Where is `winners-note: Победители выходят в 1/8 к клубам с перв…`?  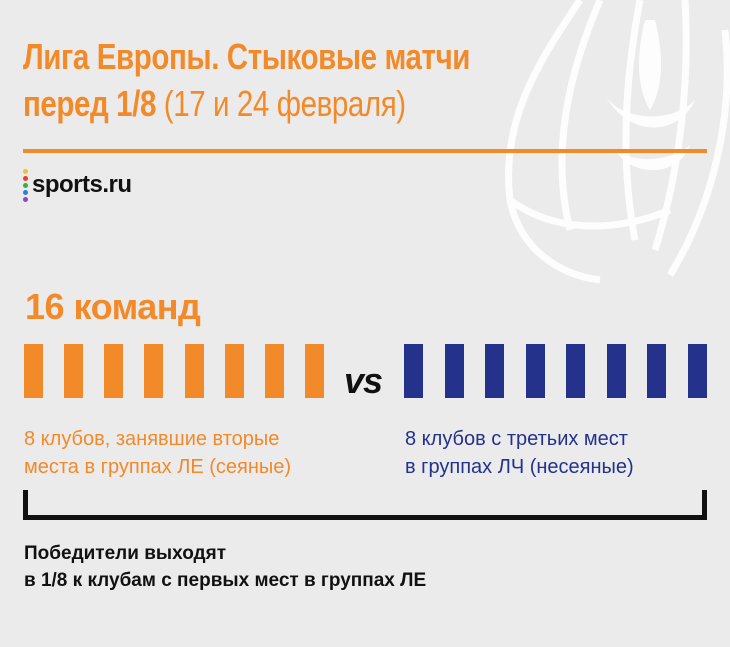
winners-note: Победители выходят в 1/8 к клубам с перв… is located at coordinates (225, 567).